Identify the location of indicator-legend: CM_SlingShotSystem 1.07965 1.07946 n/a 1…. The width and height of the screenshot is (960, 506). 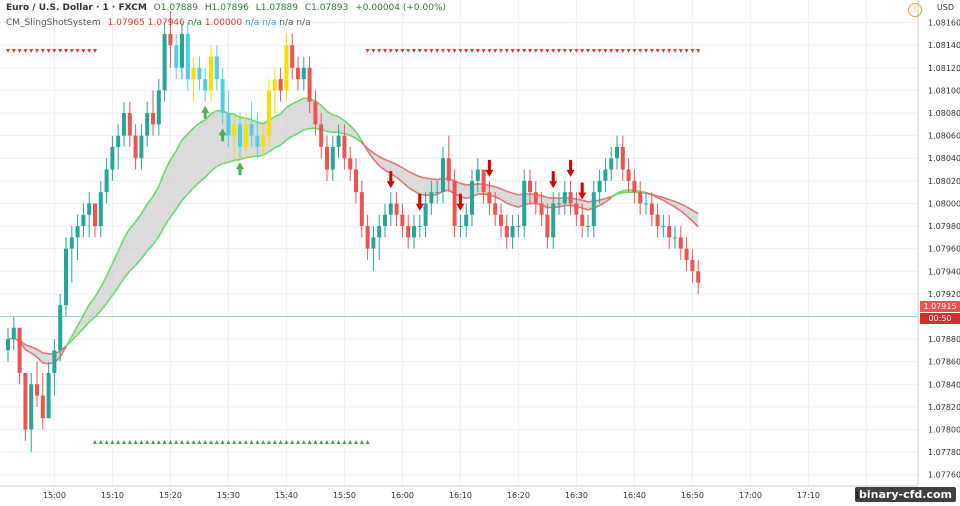
(158, 23).